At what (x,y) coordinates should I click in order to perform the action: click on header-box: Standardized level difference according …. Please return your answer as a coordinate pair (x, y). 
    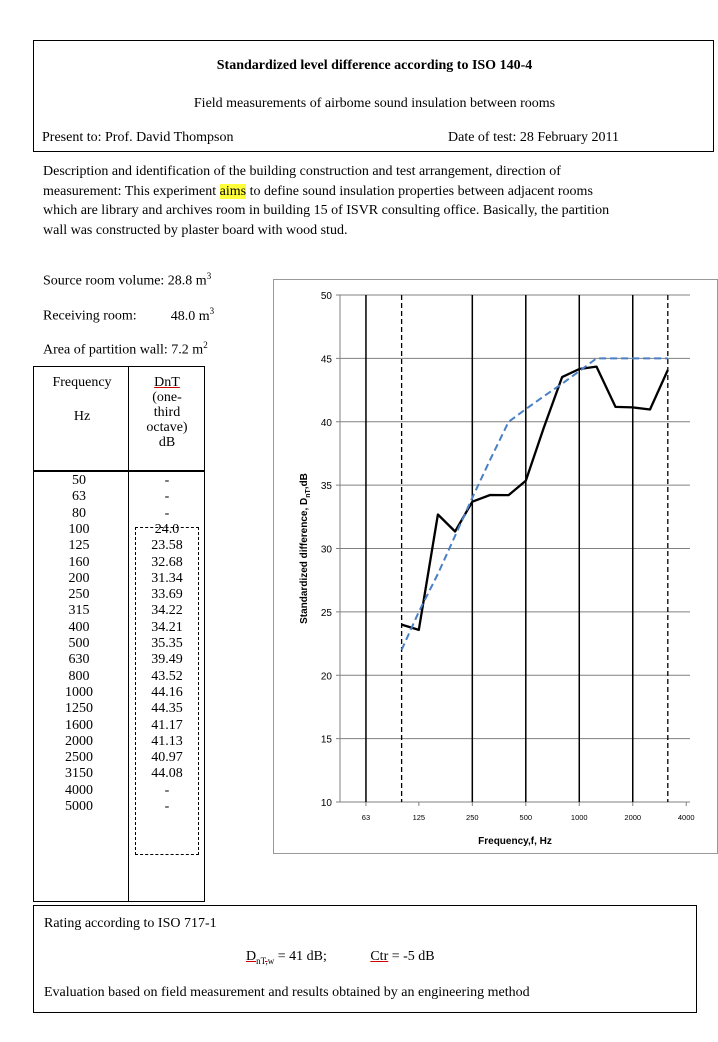
    Looking at the image, I should click on (373, 96).